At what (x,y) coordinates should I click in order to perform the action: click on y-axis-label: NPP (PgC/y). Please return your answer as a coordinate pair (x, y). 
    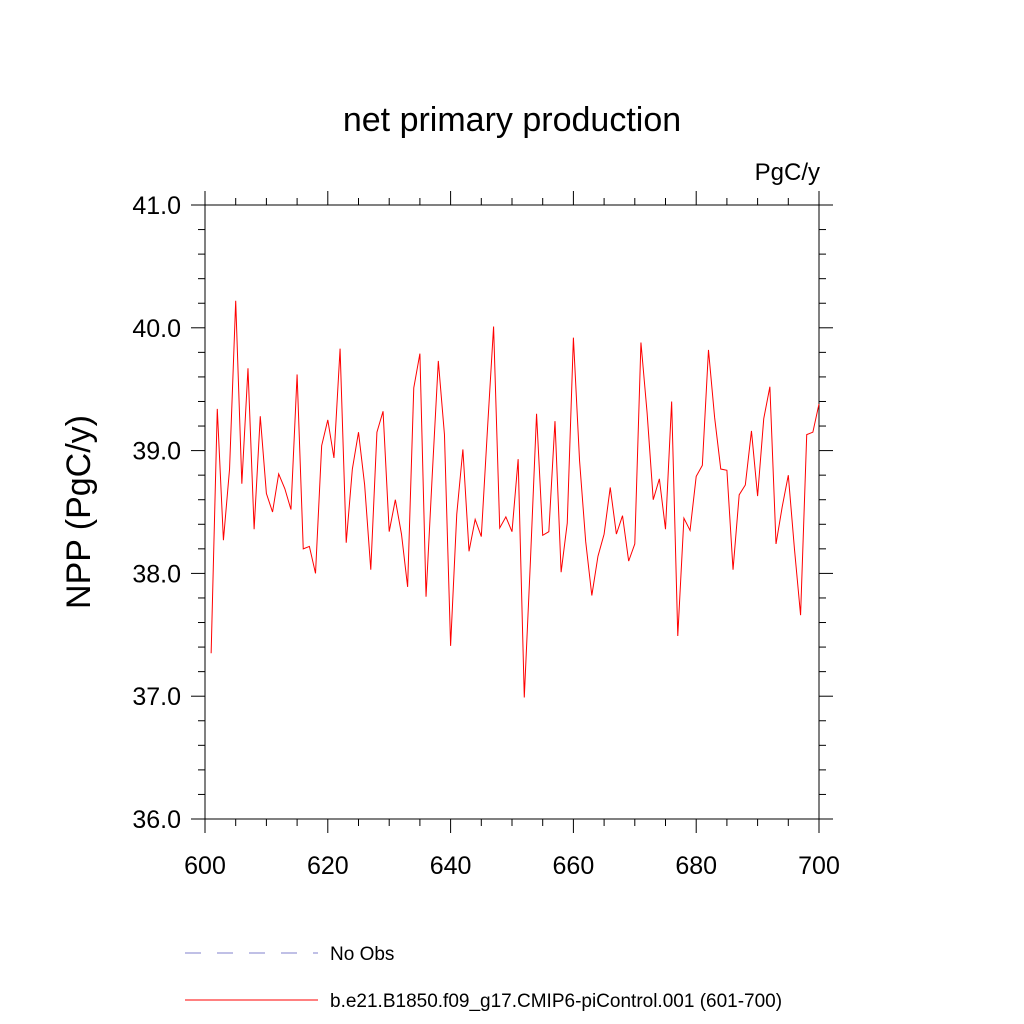
    Looking at the image, I should click on (79, 512).